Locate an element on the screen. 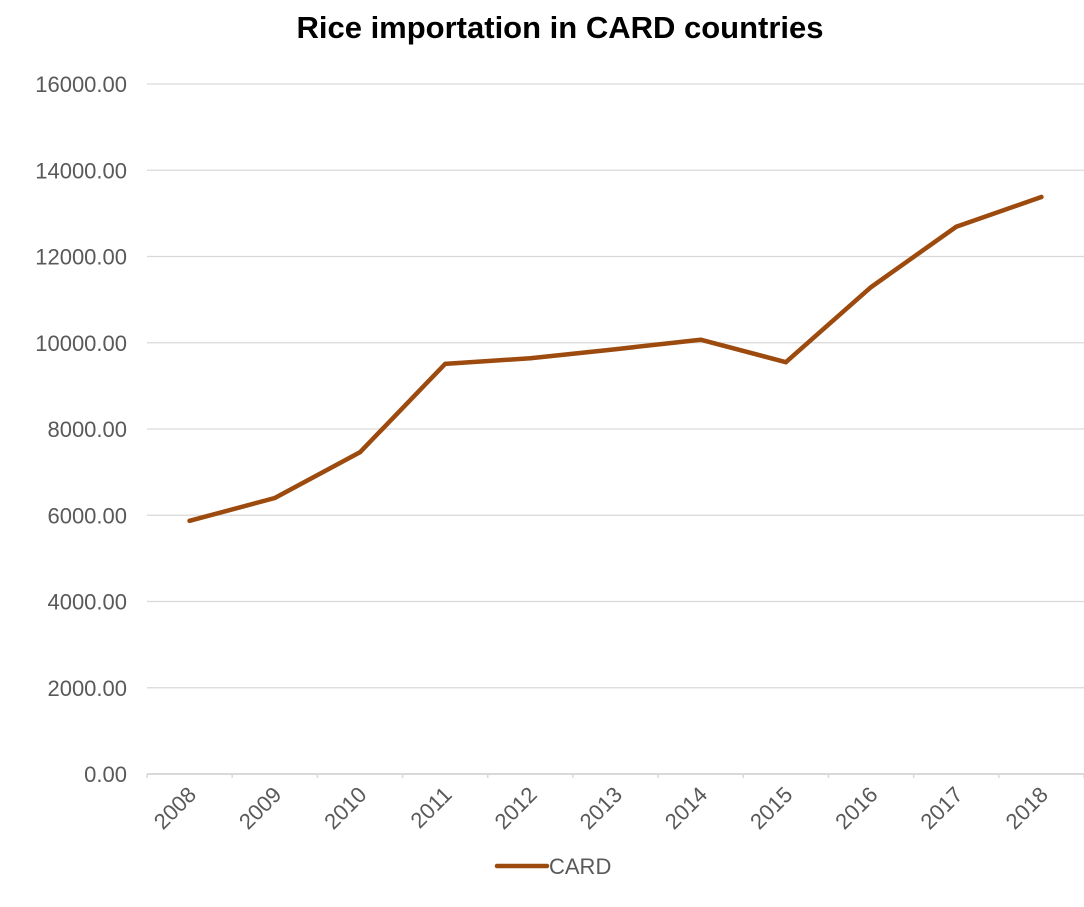 The height and width of the screenshot is (907, 1084). y-tick-label: 4000.00 is located at coordinates (87, 602).